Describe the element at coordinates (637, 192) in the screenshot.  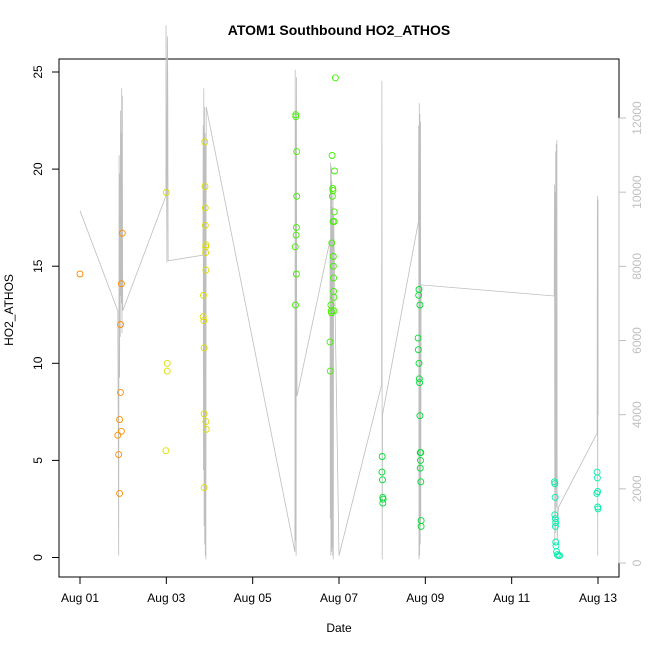
I see `y2-tick-label: 10000` at that location.